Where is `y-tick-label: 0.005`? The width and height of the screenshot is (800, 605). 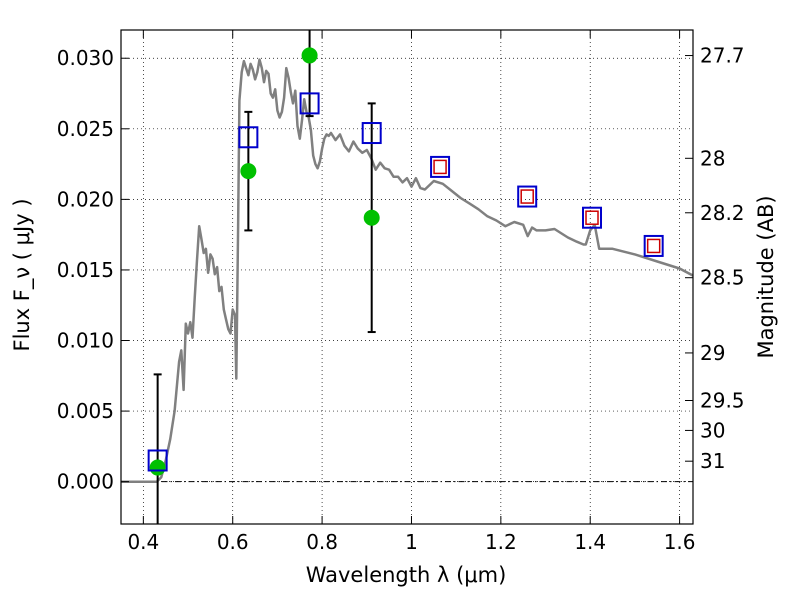
y-tick-label: 0.005 is located at coordinates (85, 411).